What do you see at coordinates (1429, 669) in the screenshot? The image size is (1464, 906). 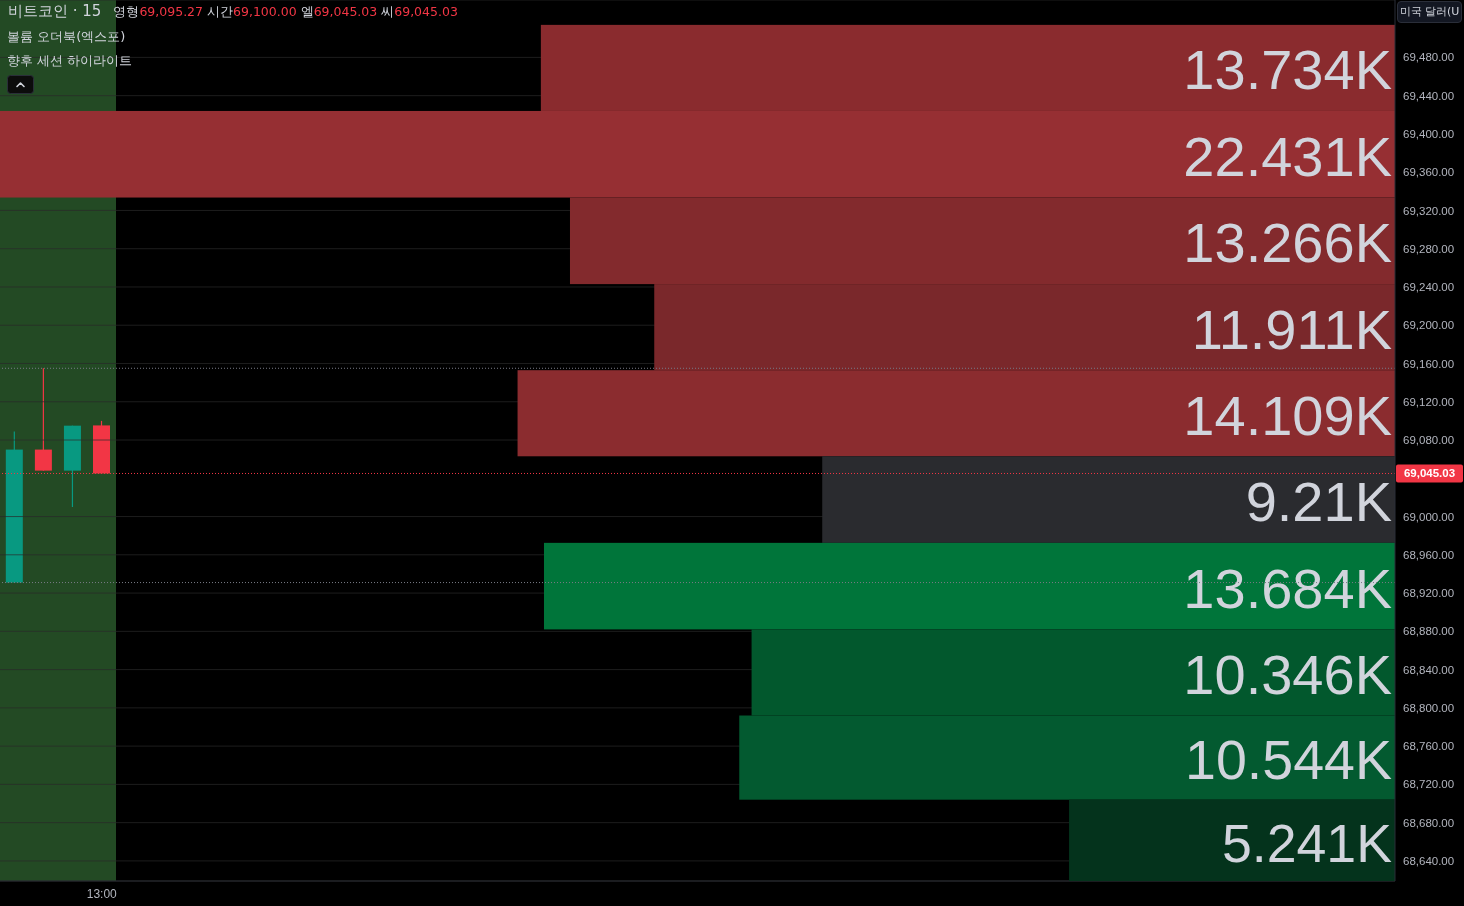 I see `y-tick-label: 68,840.00` at bounding box center [1429, 669].